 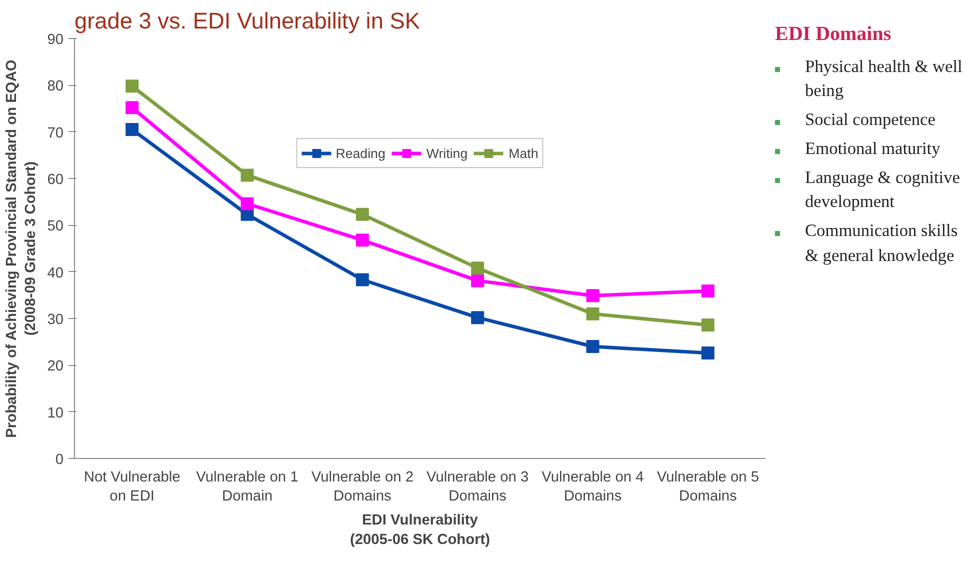 I want to click on y-tick-label: 50, so click(x=55, y=226).